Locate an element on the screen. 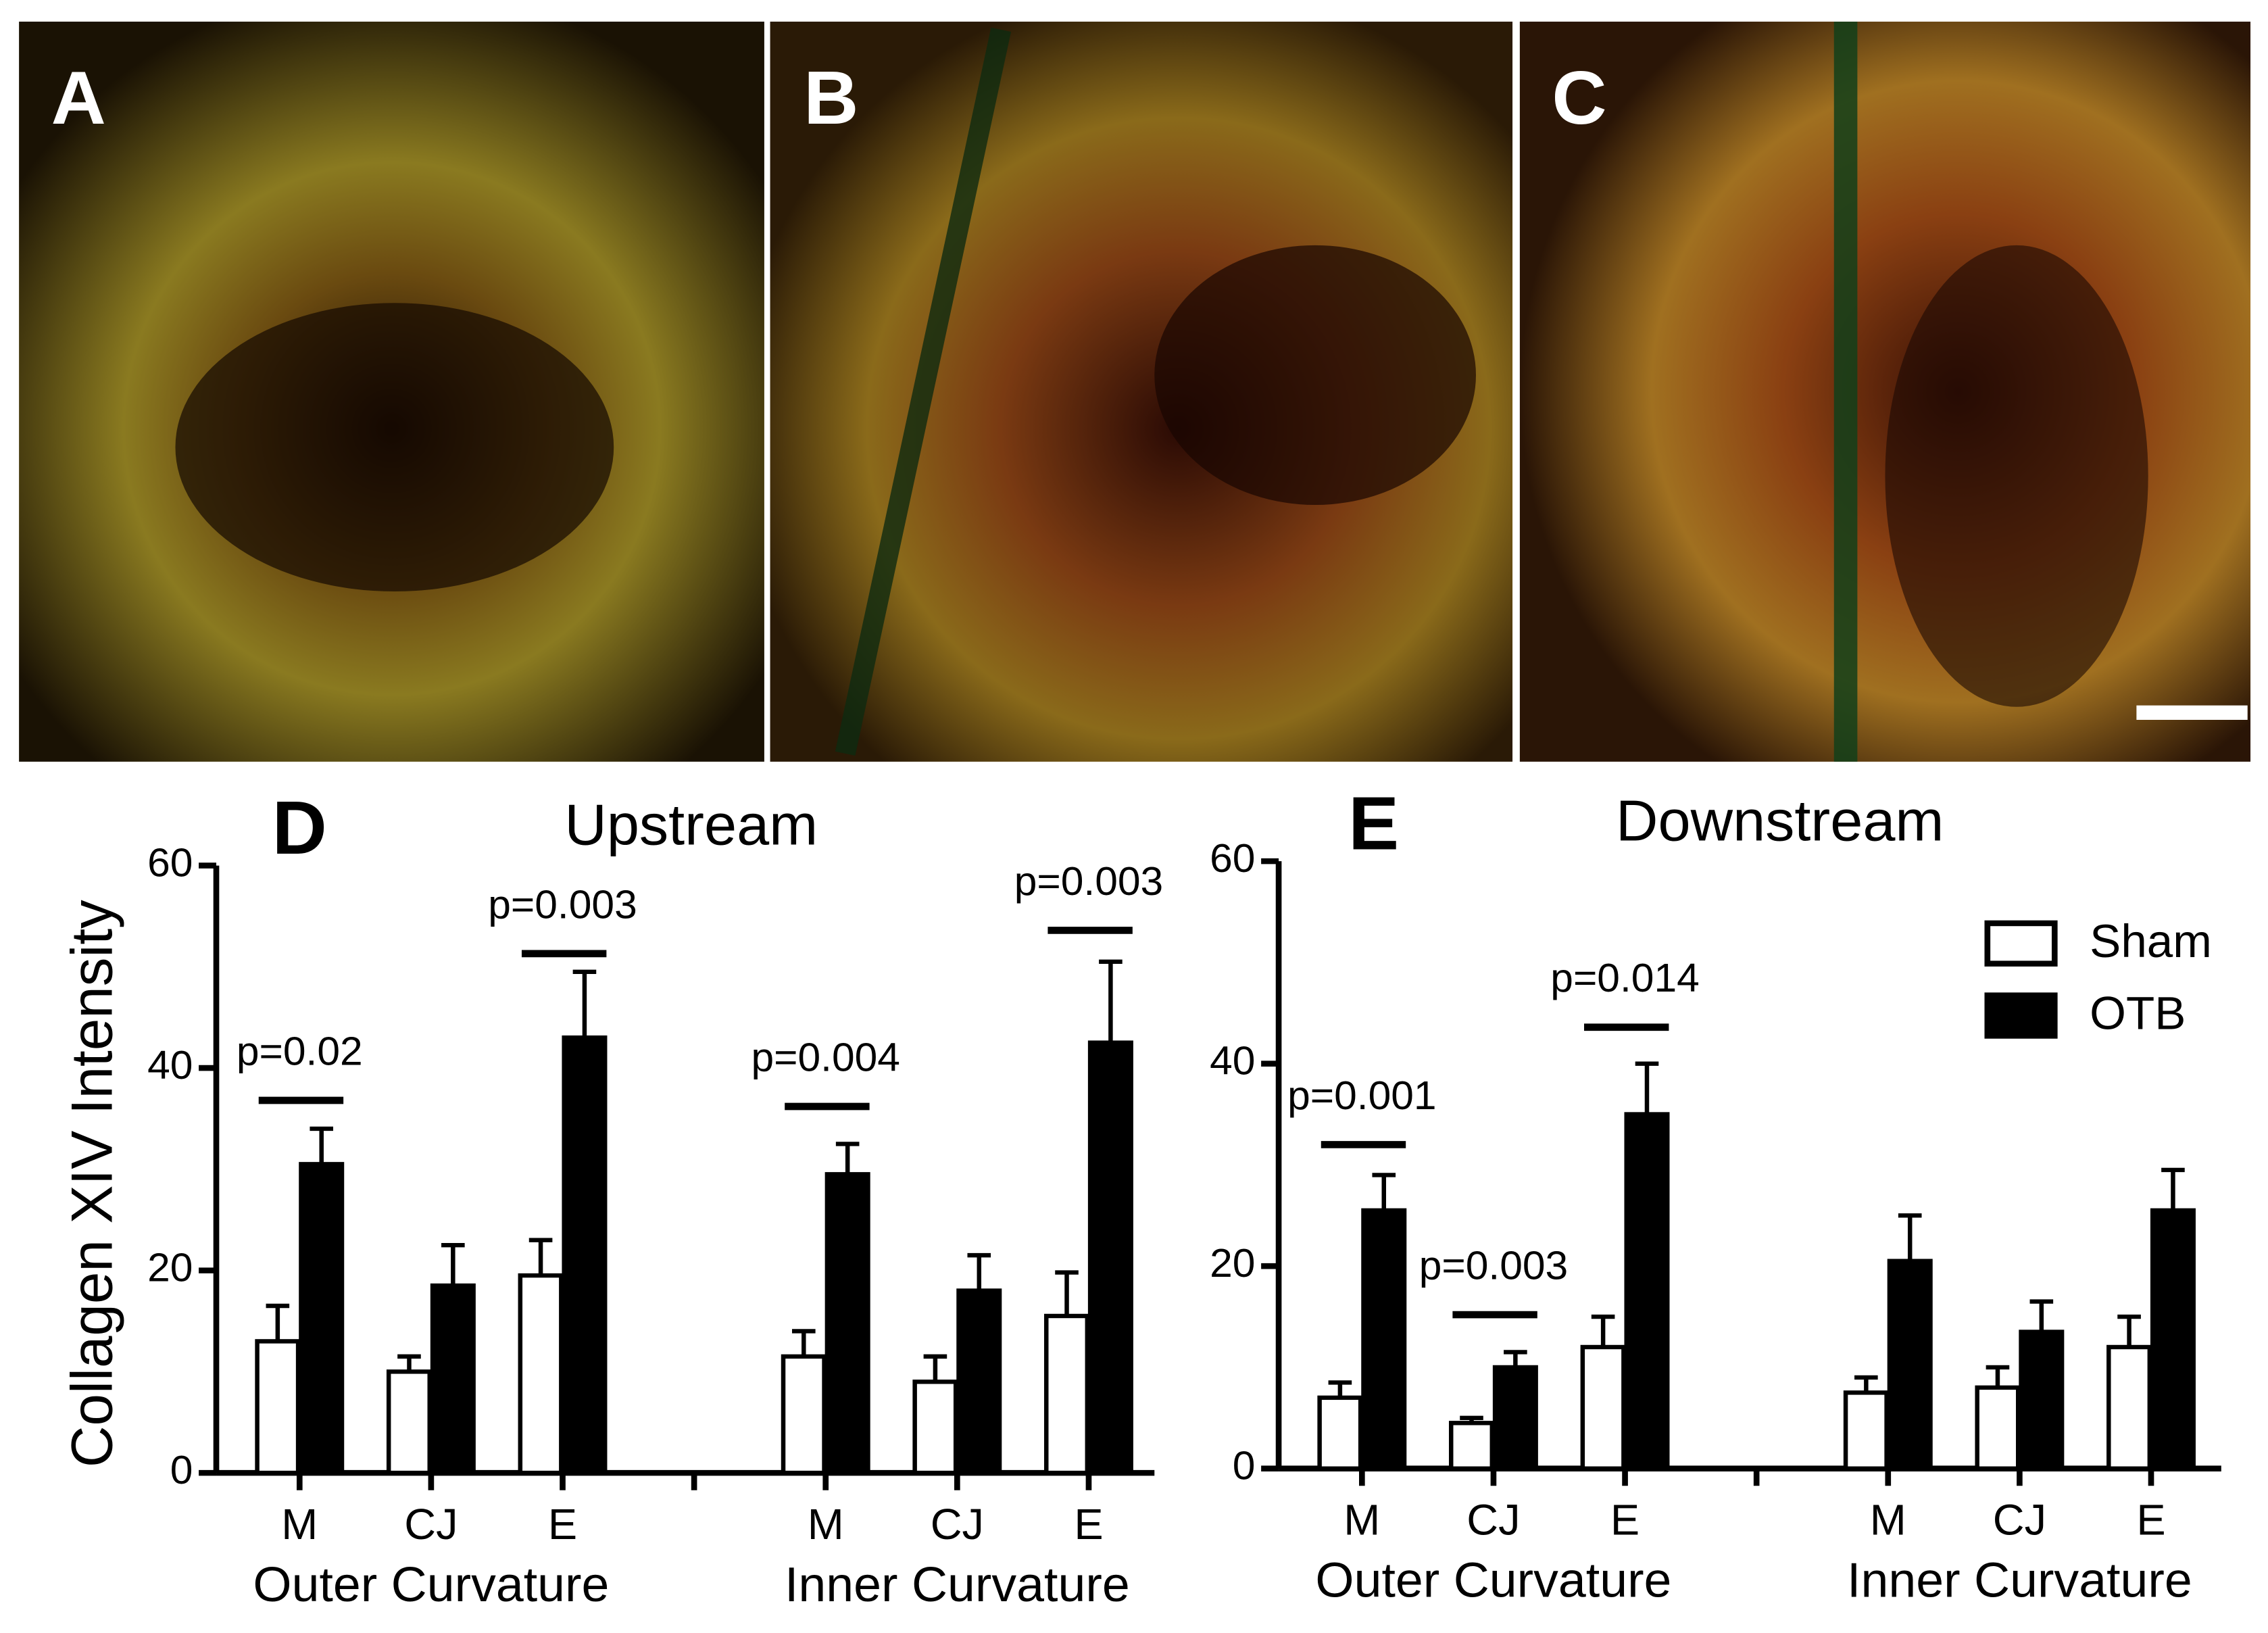  legend-label: OTB is located at coordinates (2138, 1013).